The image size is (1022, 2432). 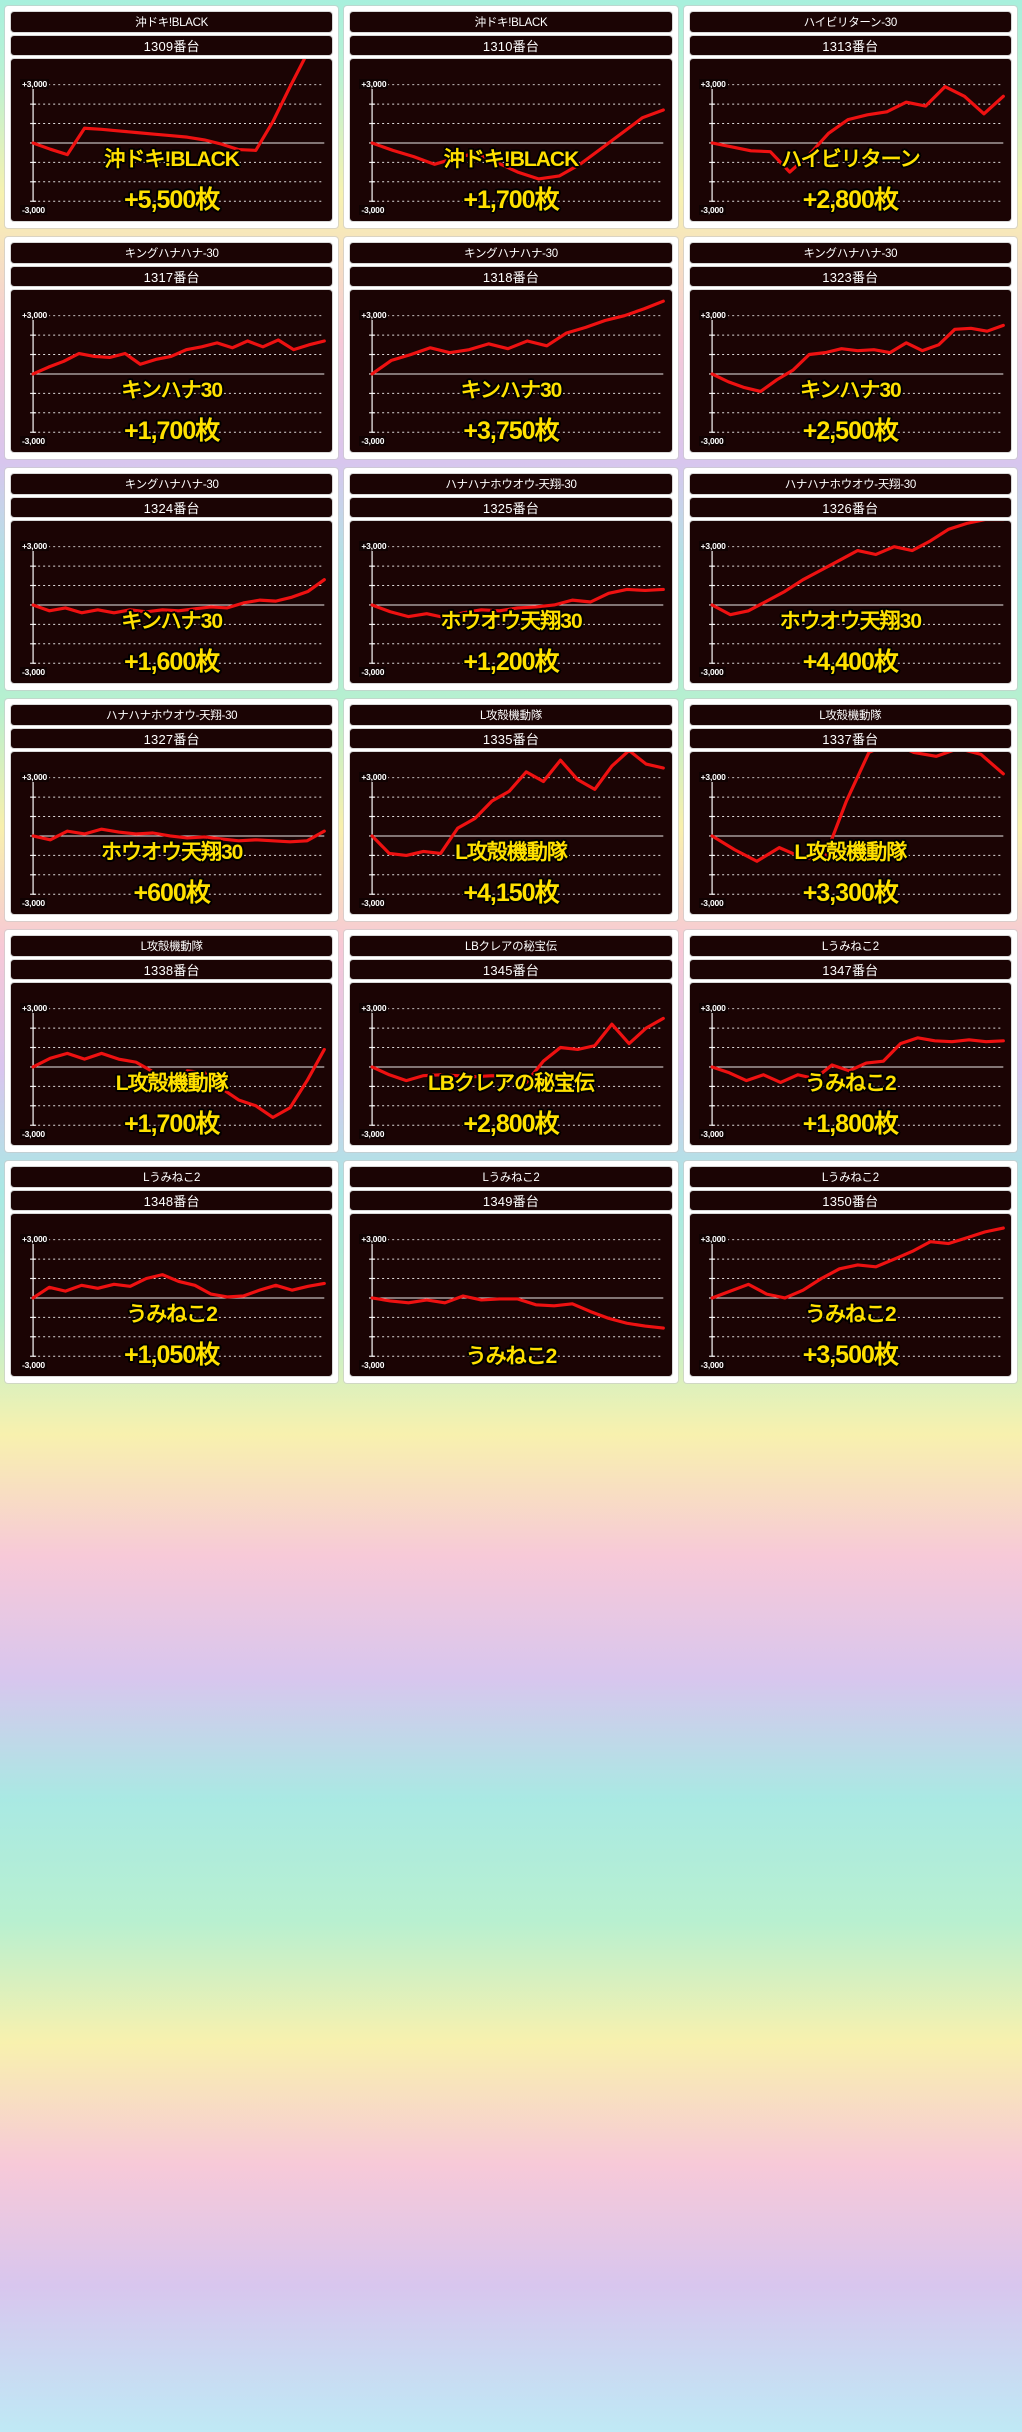 I want to click on payout-chart: +3,000 -3,000 ホウオウ天翔30 +4,400枚, so click(x=850, y=602).